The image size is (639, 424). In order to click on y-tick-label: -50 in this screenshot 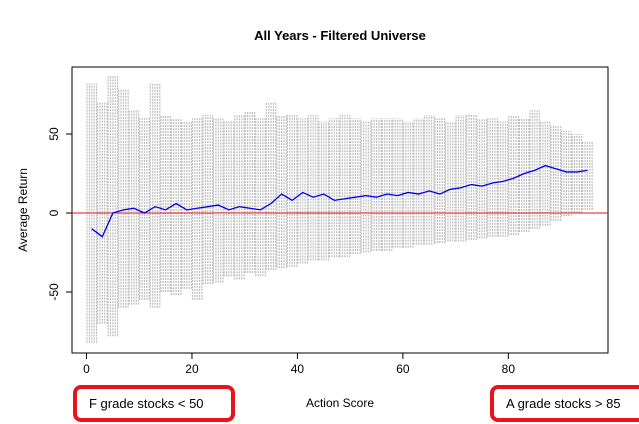, I will do `click(54, 292)`.